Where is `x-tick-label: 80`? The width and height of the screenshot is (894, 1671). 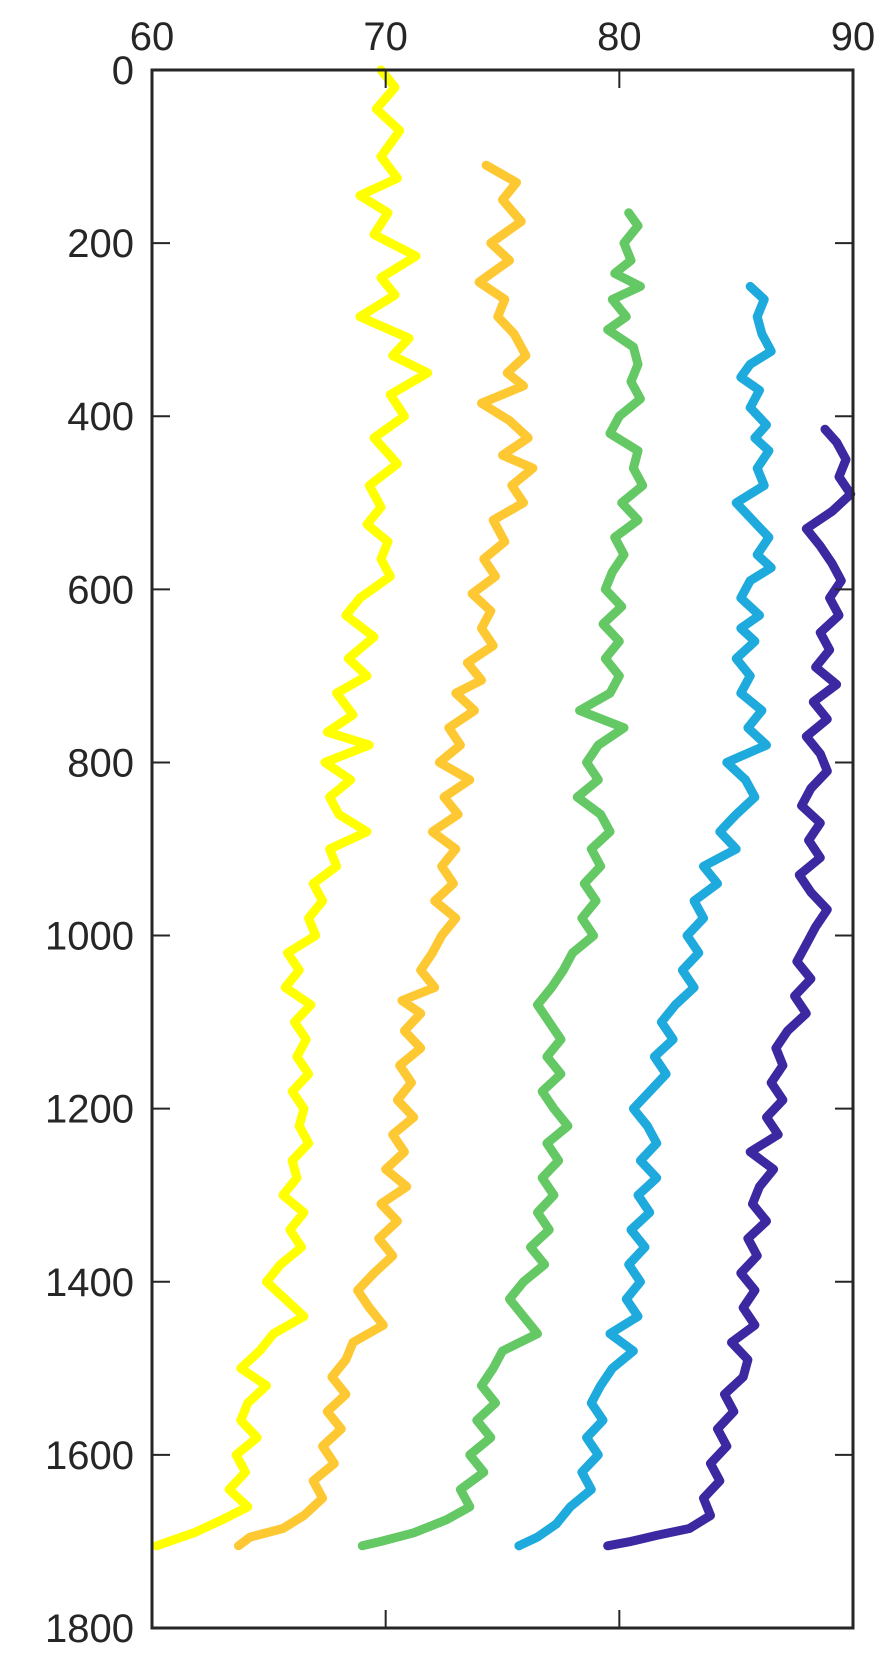
x-tick-label: 80 is located at coordinates (619, 37).